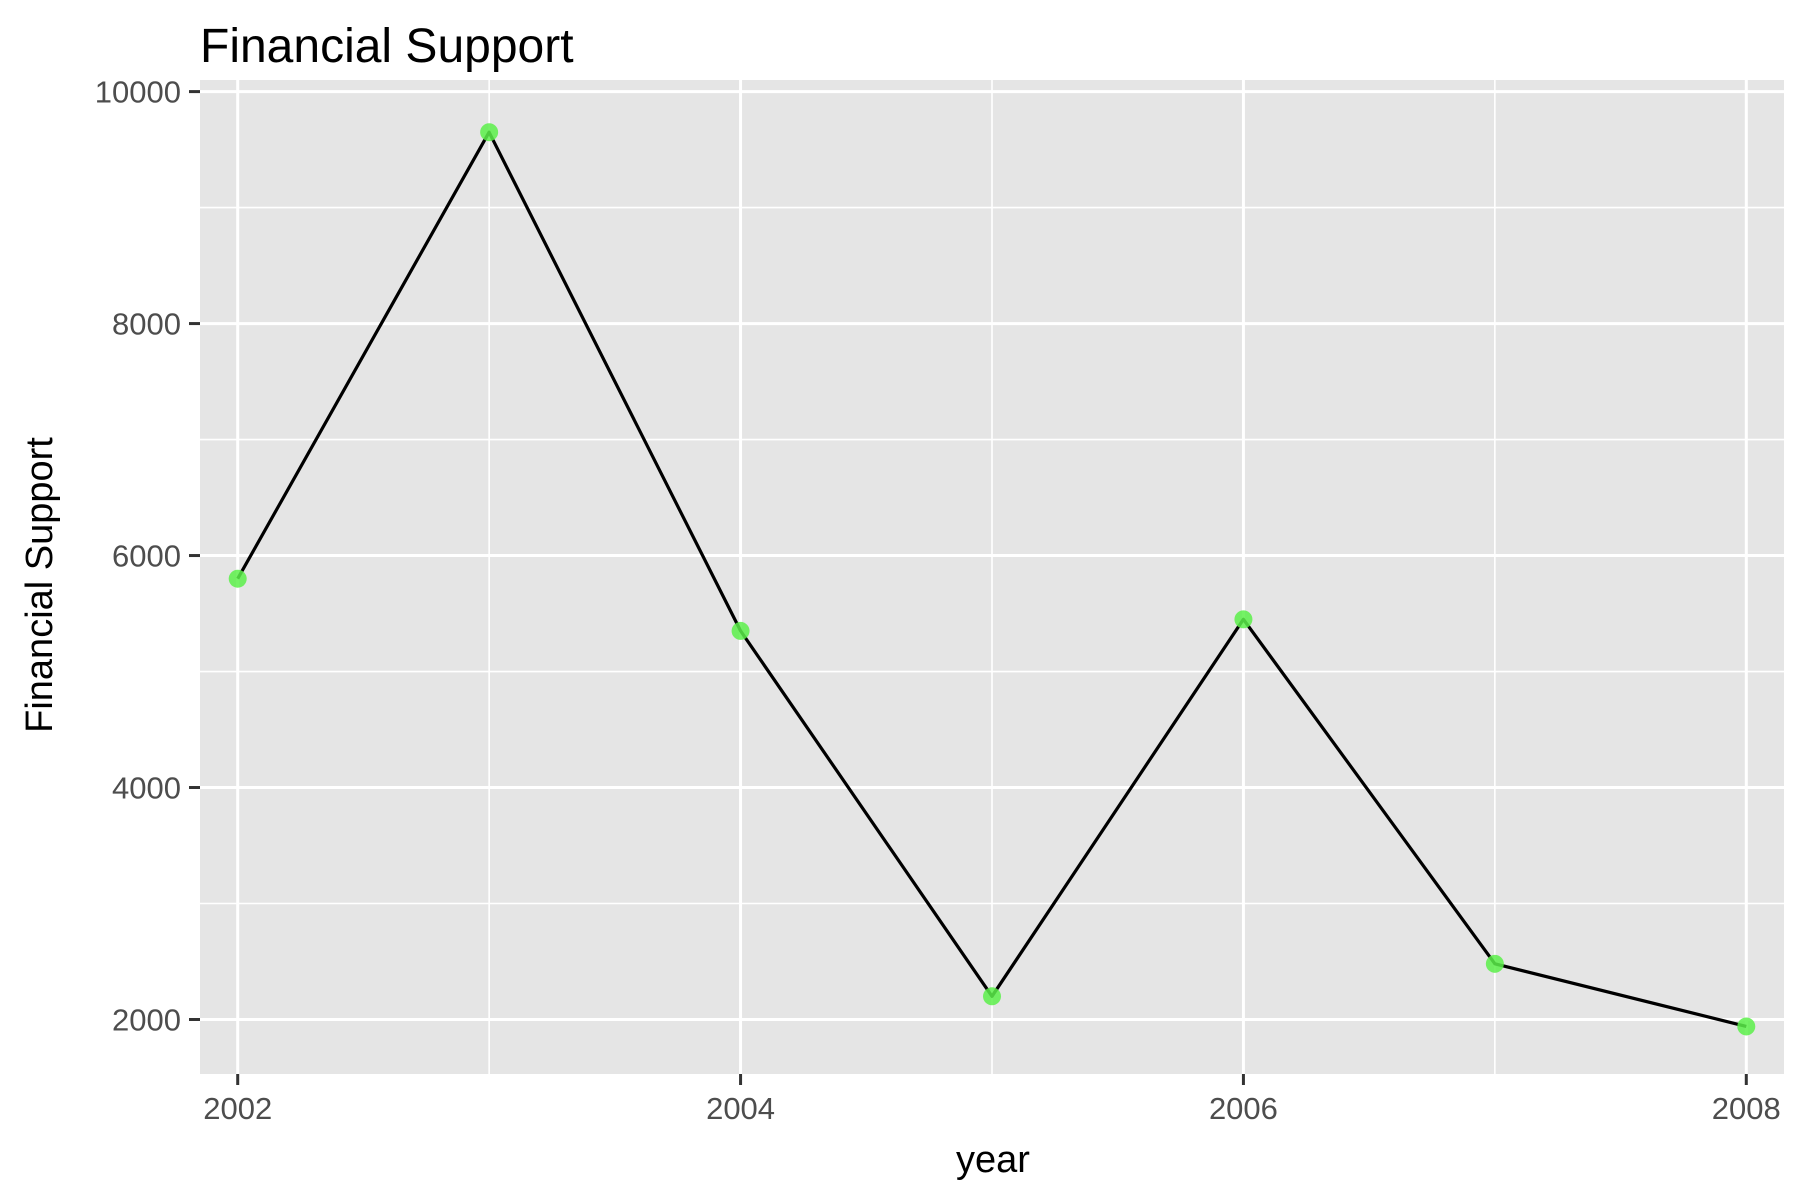 Image resolution: width=1800 pixels, height=1200 pixels. Describe the element at coordinates (146, 1019) in the screenshot. I see `y-tick-label: 2000` at that location.